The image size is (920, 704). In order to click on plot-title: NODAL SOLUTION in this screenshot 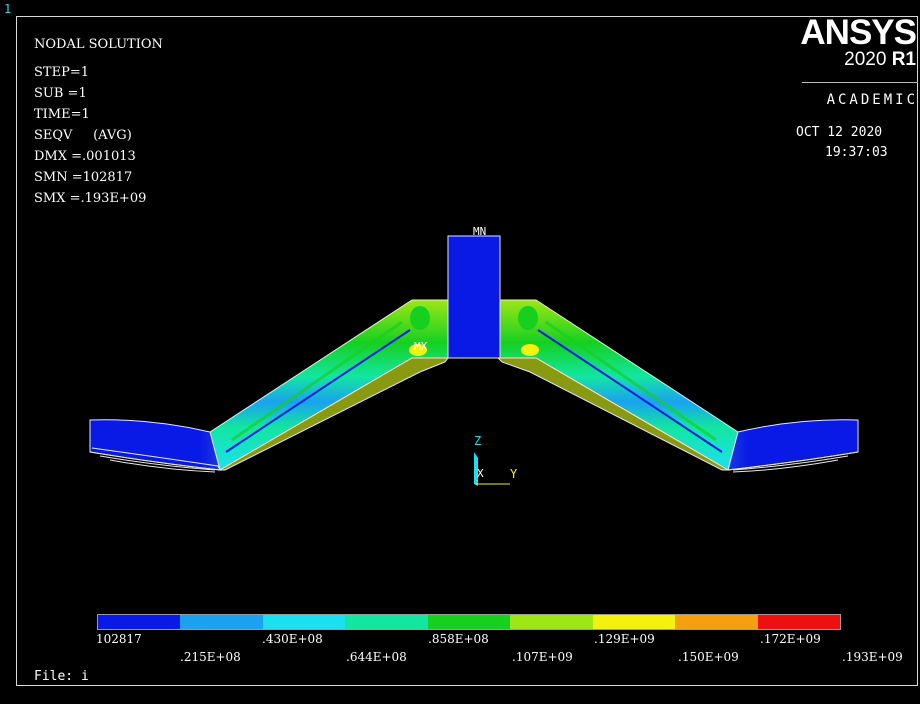, I will do `click(98, 44)`.